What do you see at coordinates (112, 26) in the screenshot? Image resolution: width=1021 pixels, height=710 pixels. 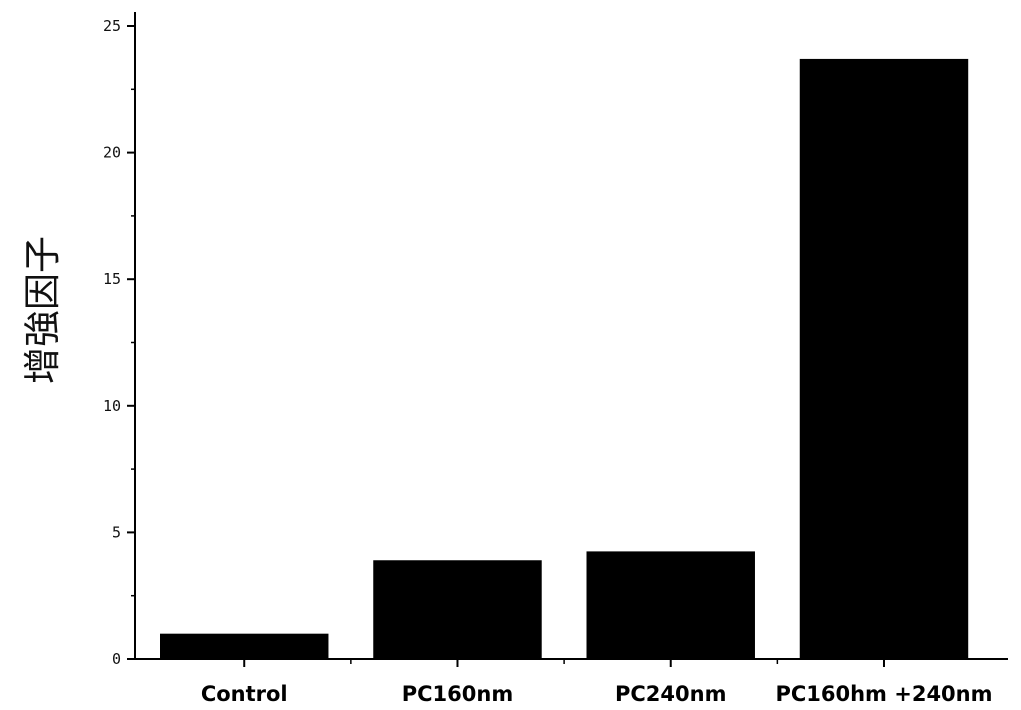 I see `y-tick-label: 25` at bounding box center [112, 26].